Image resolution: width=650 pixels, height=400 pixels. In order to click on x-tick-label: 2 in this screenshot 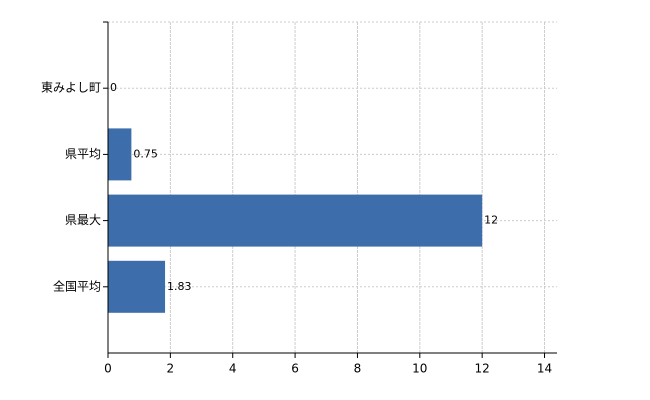, I will do `click(171, 369)`.